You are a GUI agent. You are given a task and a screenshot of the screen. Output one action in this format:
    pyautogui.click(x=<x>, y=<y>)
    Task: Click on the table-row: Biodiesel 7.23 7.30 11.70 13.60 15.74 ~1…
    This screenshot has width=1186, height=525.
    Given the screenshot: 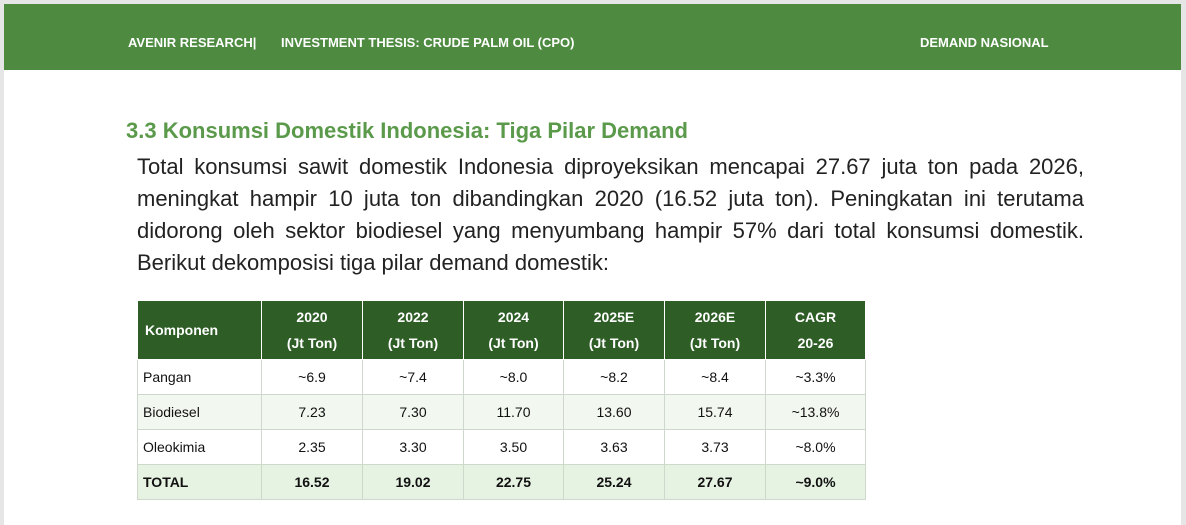 What is the action you would take?
    pyautogui.click(x=501, y=412)
    